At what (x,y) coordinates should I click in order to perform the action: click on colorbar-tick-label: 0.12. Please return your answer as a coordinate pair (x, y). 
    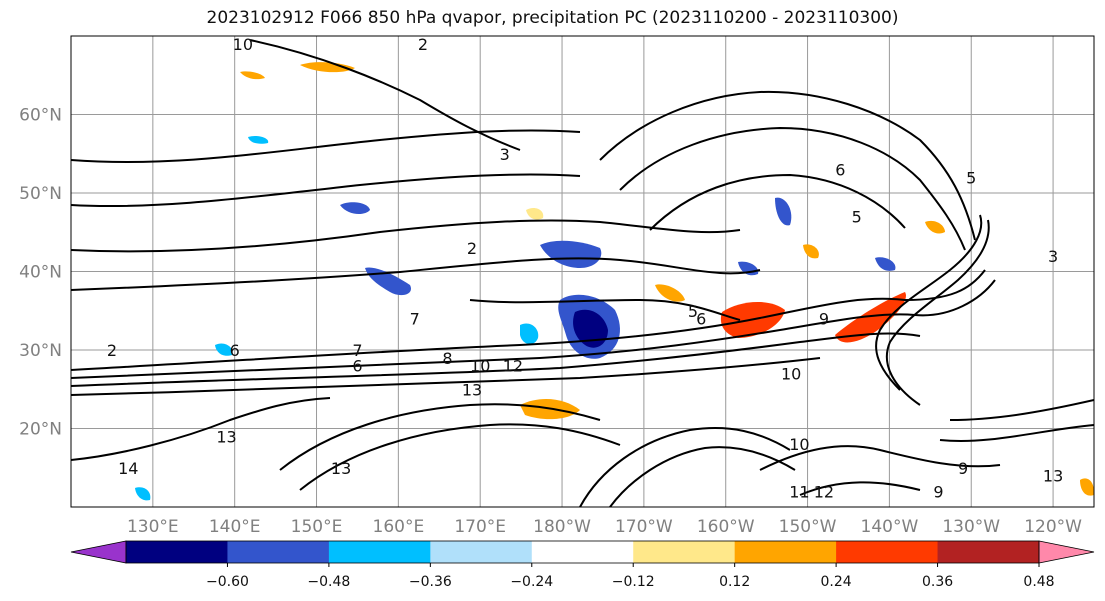
    Looking at the image, I should click on (734, 582).